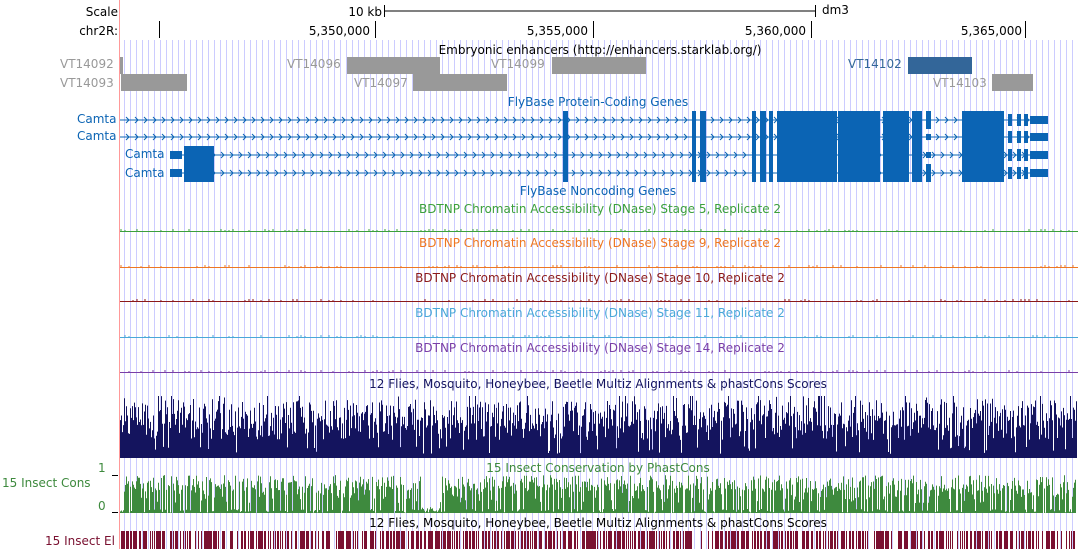 The width and height of the screenshot is (1078, 549). I want to click on noncoding-track-title: FlyBase Noncoding Genes, so click(598, 191).